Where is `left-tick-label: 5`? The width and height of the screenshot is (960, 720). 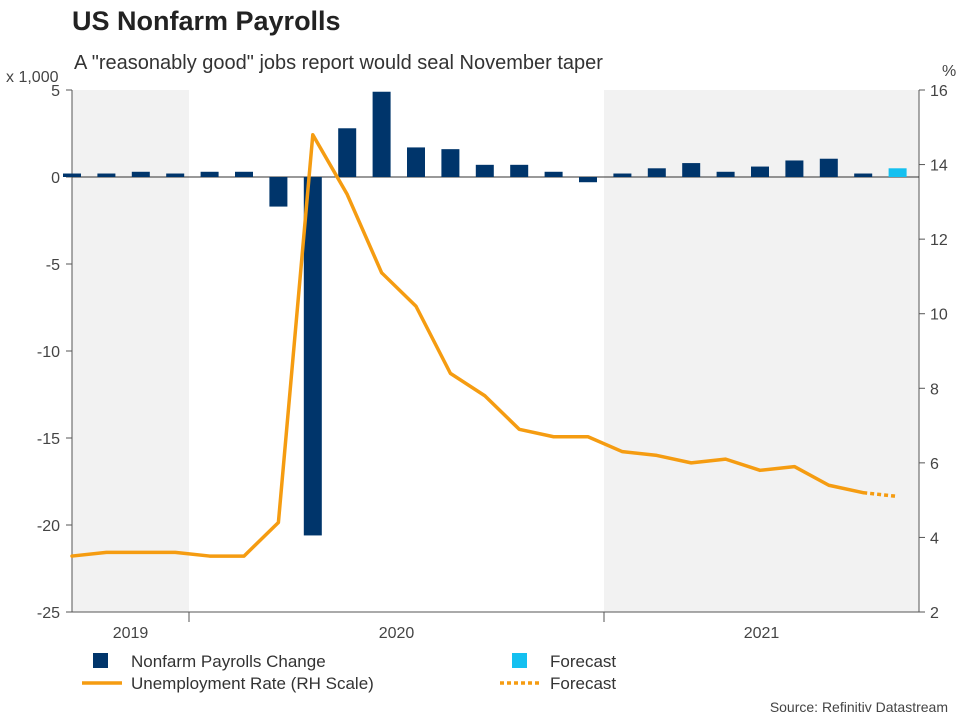 left-tick-label: 5 is located at coordinates (55, 91).